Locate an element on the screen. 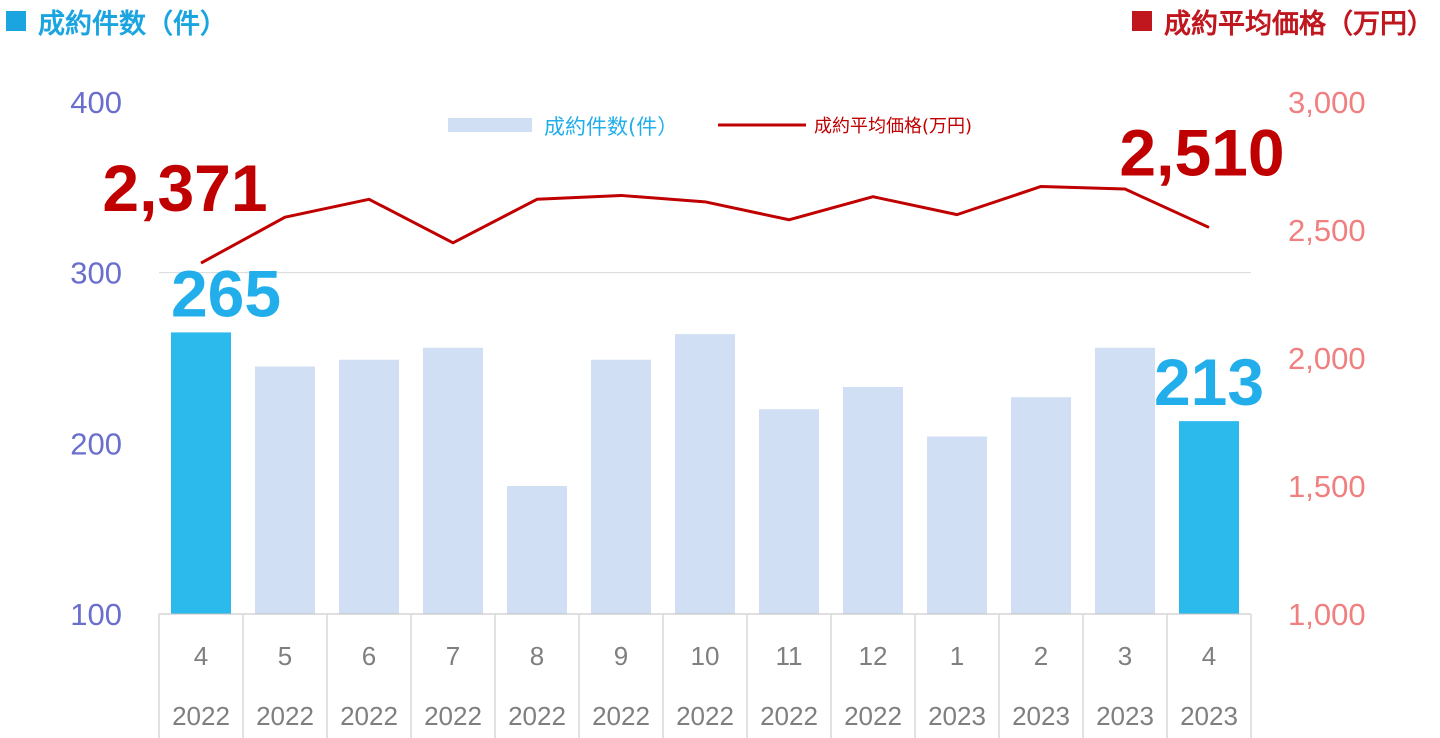  legend-bar-swatch is located at coordinates (490, 125).